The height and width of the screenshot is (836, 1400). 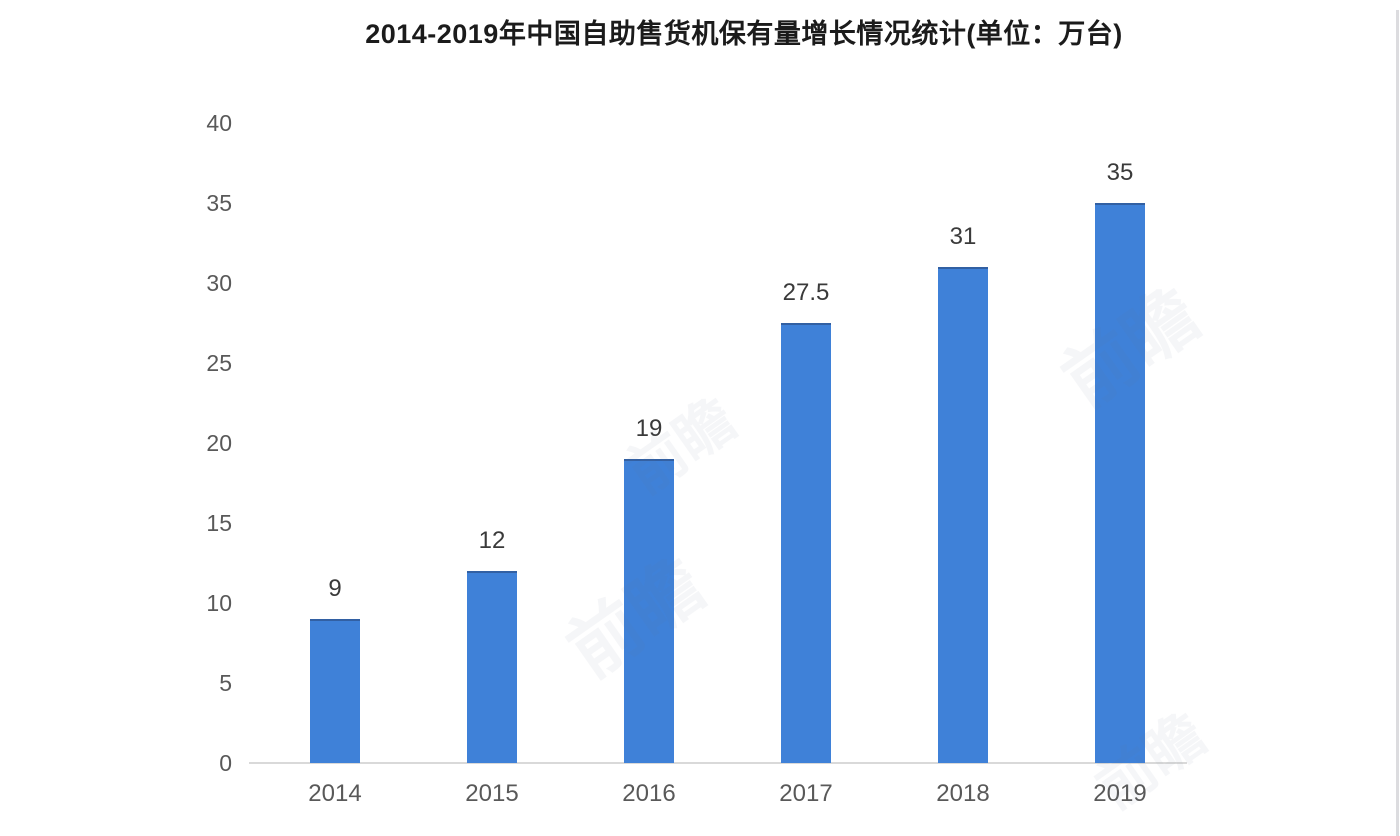 I want to click on y-tick-label-10: 10, so click(x=219, y=603).